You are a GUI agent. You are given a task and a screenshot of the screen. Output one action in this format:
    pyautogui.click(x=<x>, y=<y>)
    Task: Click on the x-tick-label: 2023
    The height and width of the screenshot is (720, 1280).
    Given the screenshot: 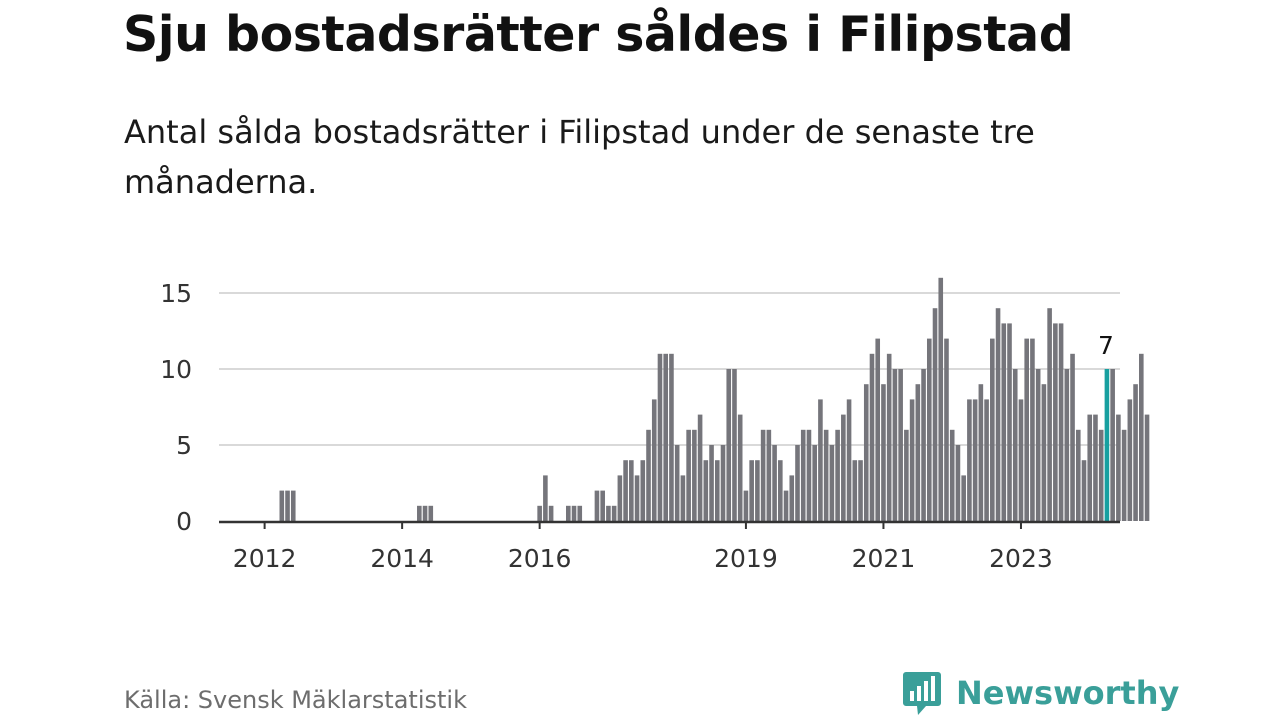 What is the action you would take?
    pyautogui.click(x=1021, y=558)
    